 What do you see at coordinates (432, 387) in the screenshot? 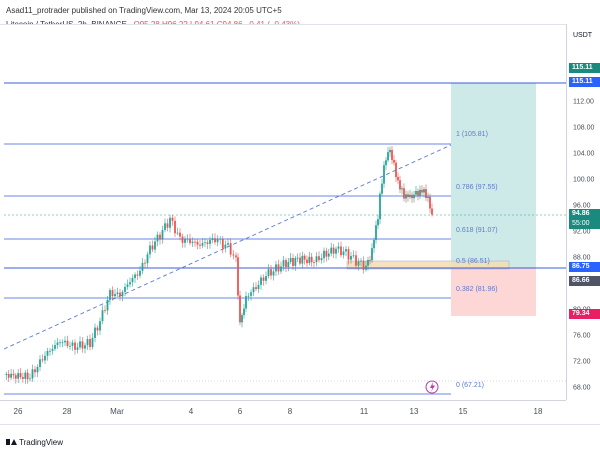
I see `lightning-icon` at bounding box center [432, 387].